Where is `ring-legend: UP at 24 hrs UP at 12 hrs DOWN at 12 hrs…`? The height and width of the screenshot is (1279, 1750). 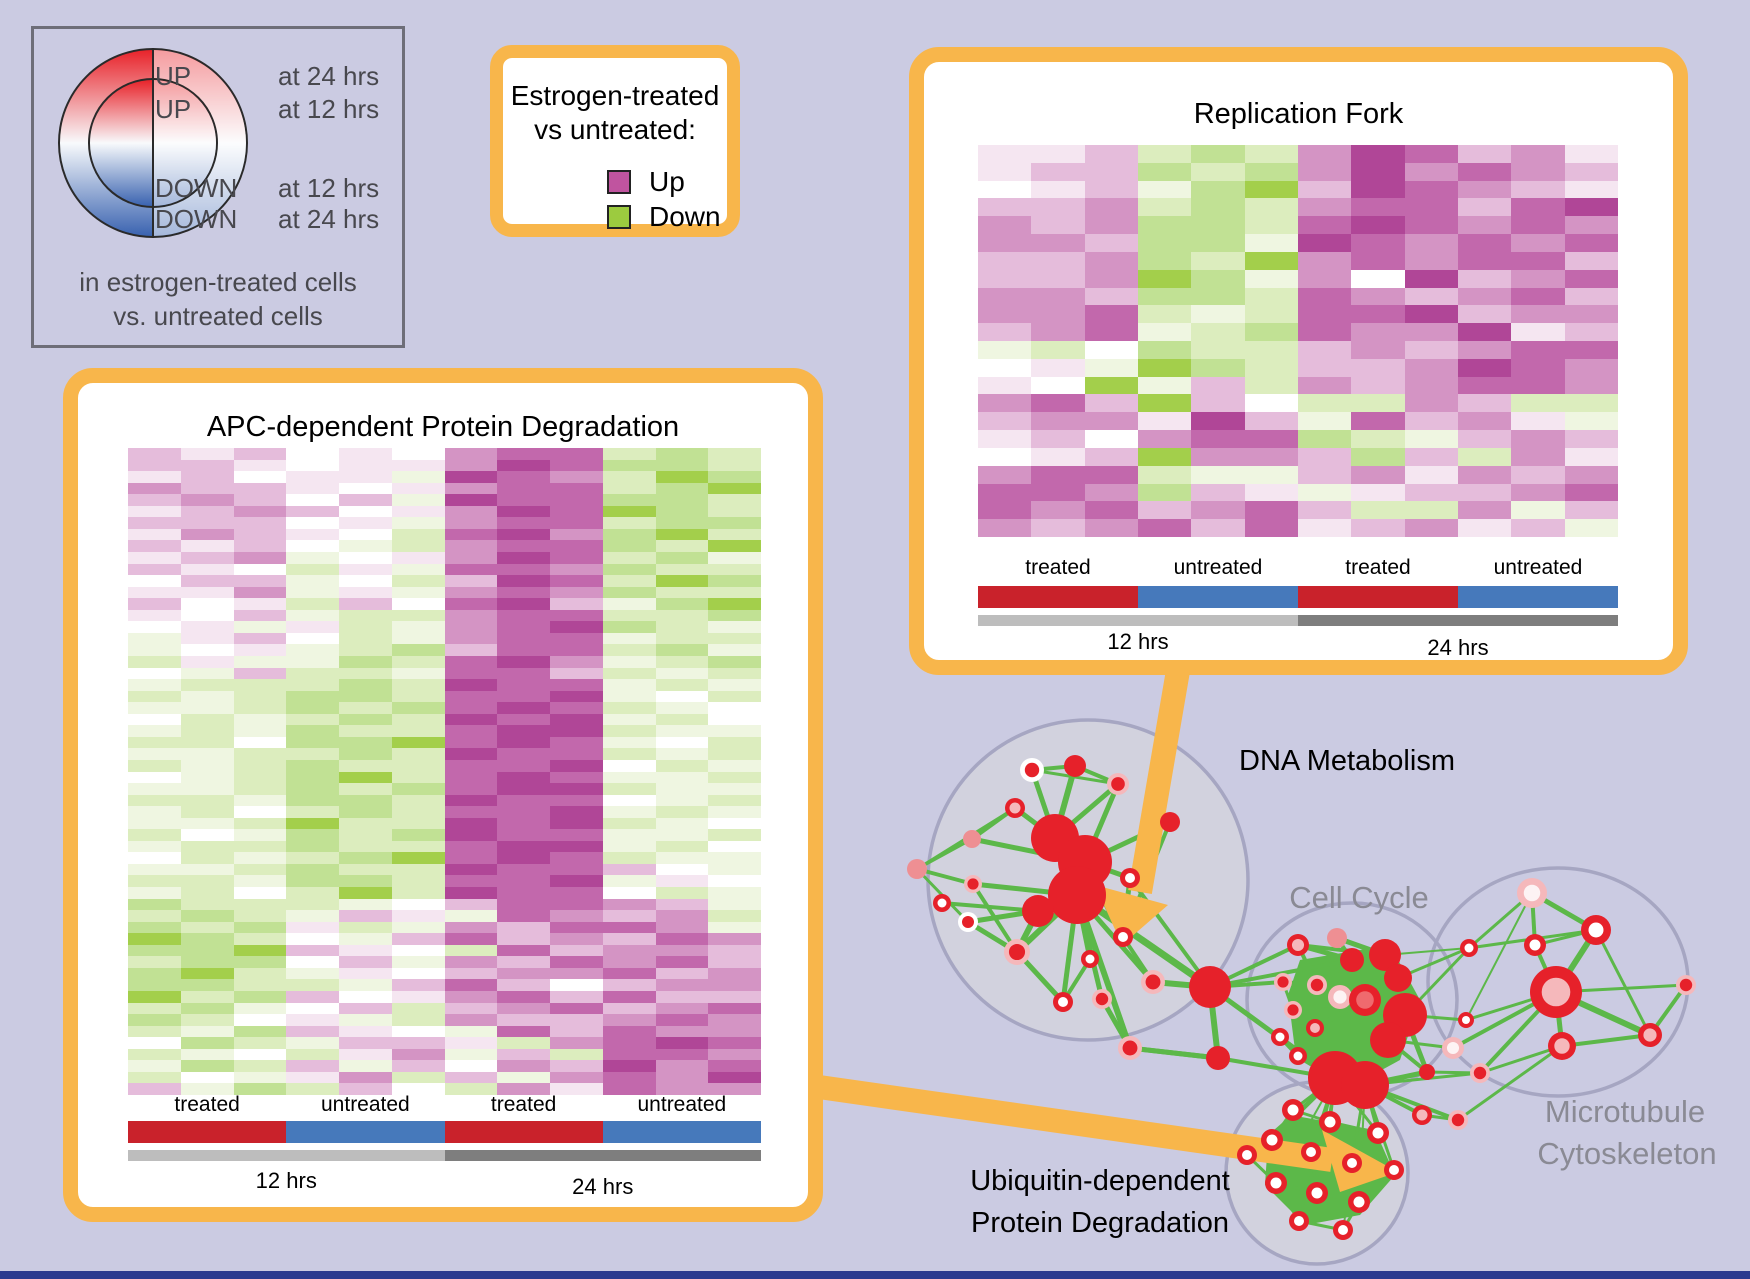
ring-legend: UP at 24 hrs UP at 12 hrs DOWN at 12 hrs… is located at coordinates (218, 187).